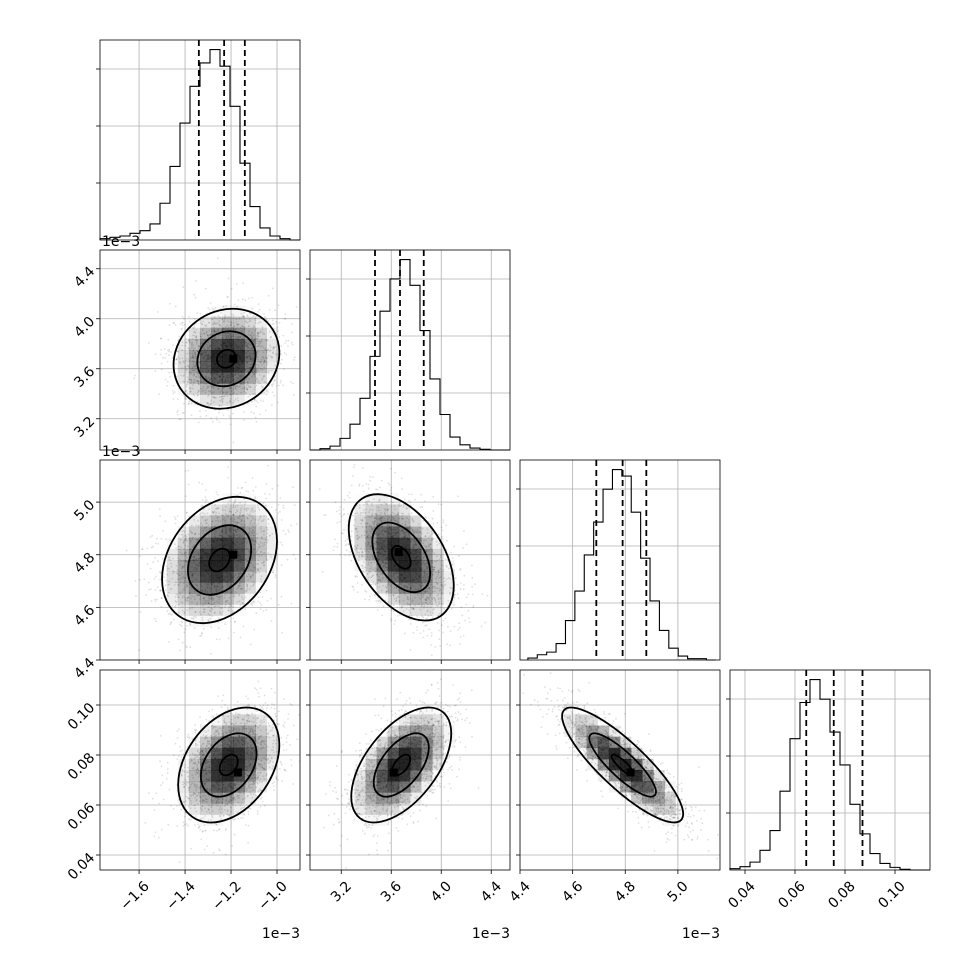 Image resolution: width=970 pixels, height=970 pixels. What do you see at coordinates (81, 866) in the screenshot?
I see `y-tick-label: 0.04` at bounding box center [81, 866].